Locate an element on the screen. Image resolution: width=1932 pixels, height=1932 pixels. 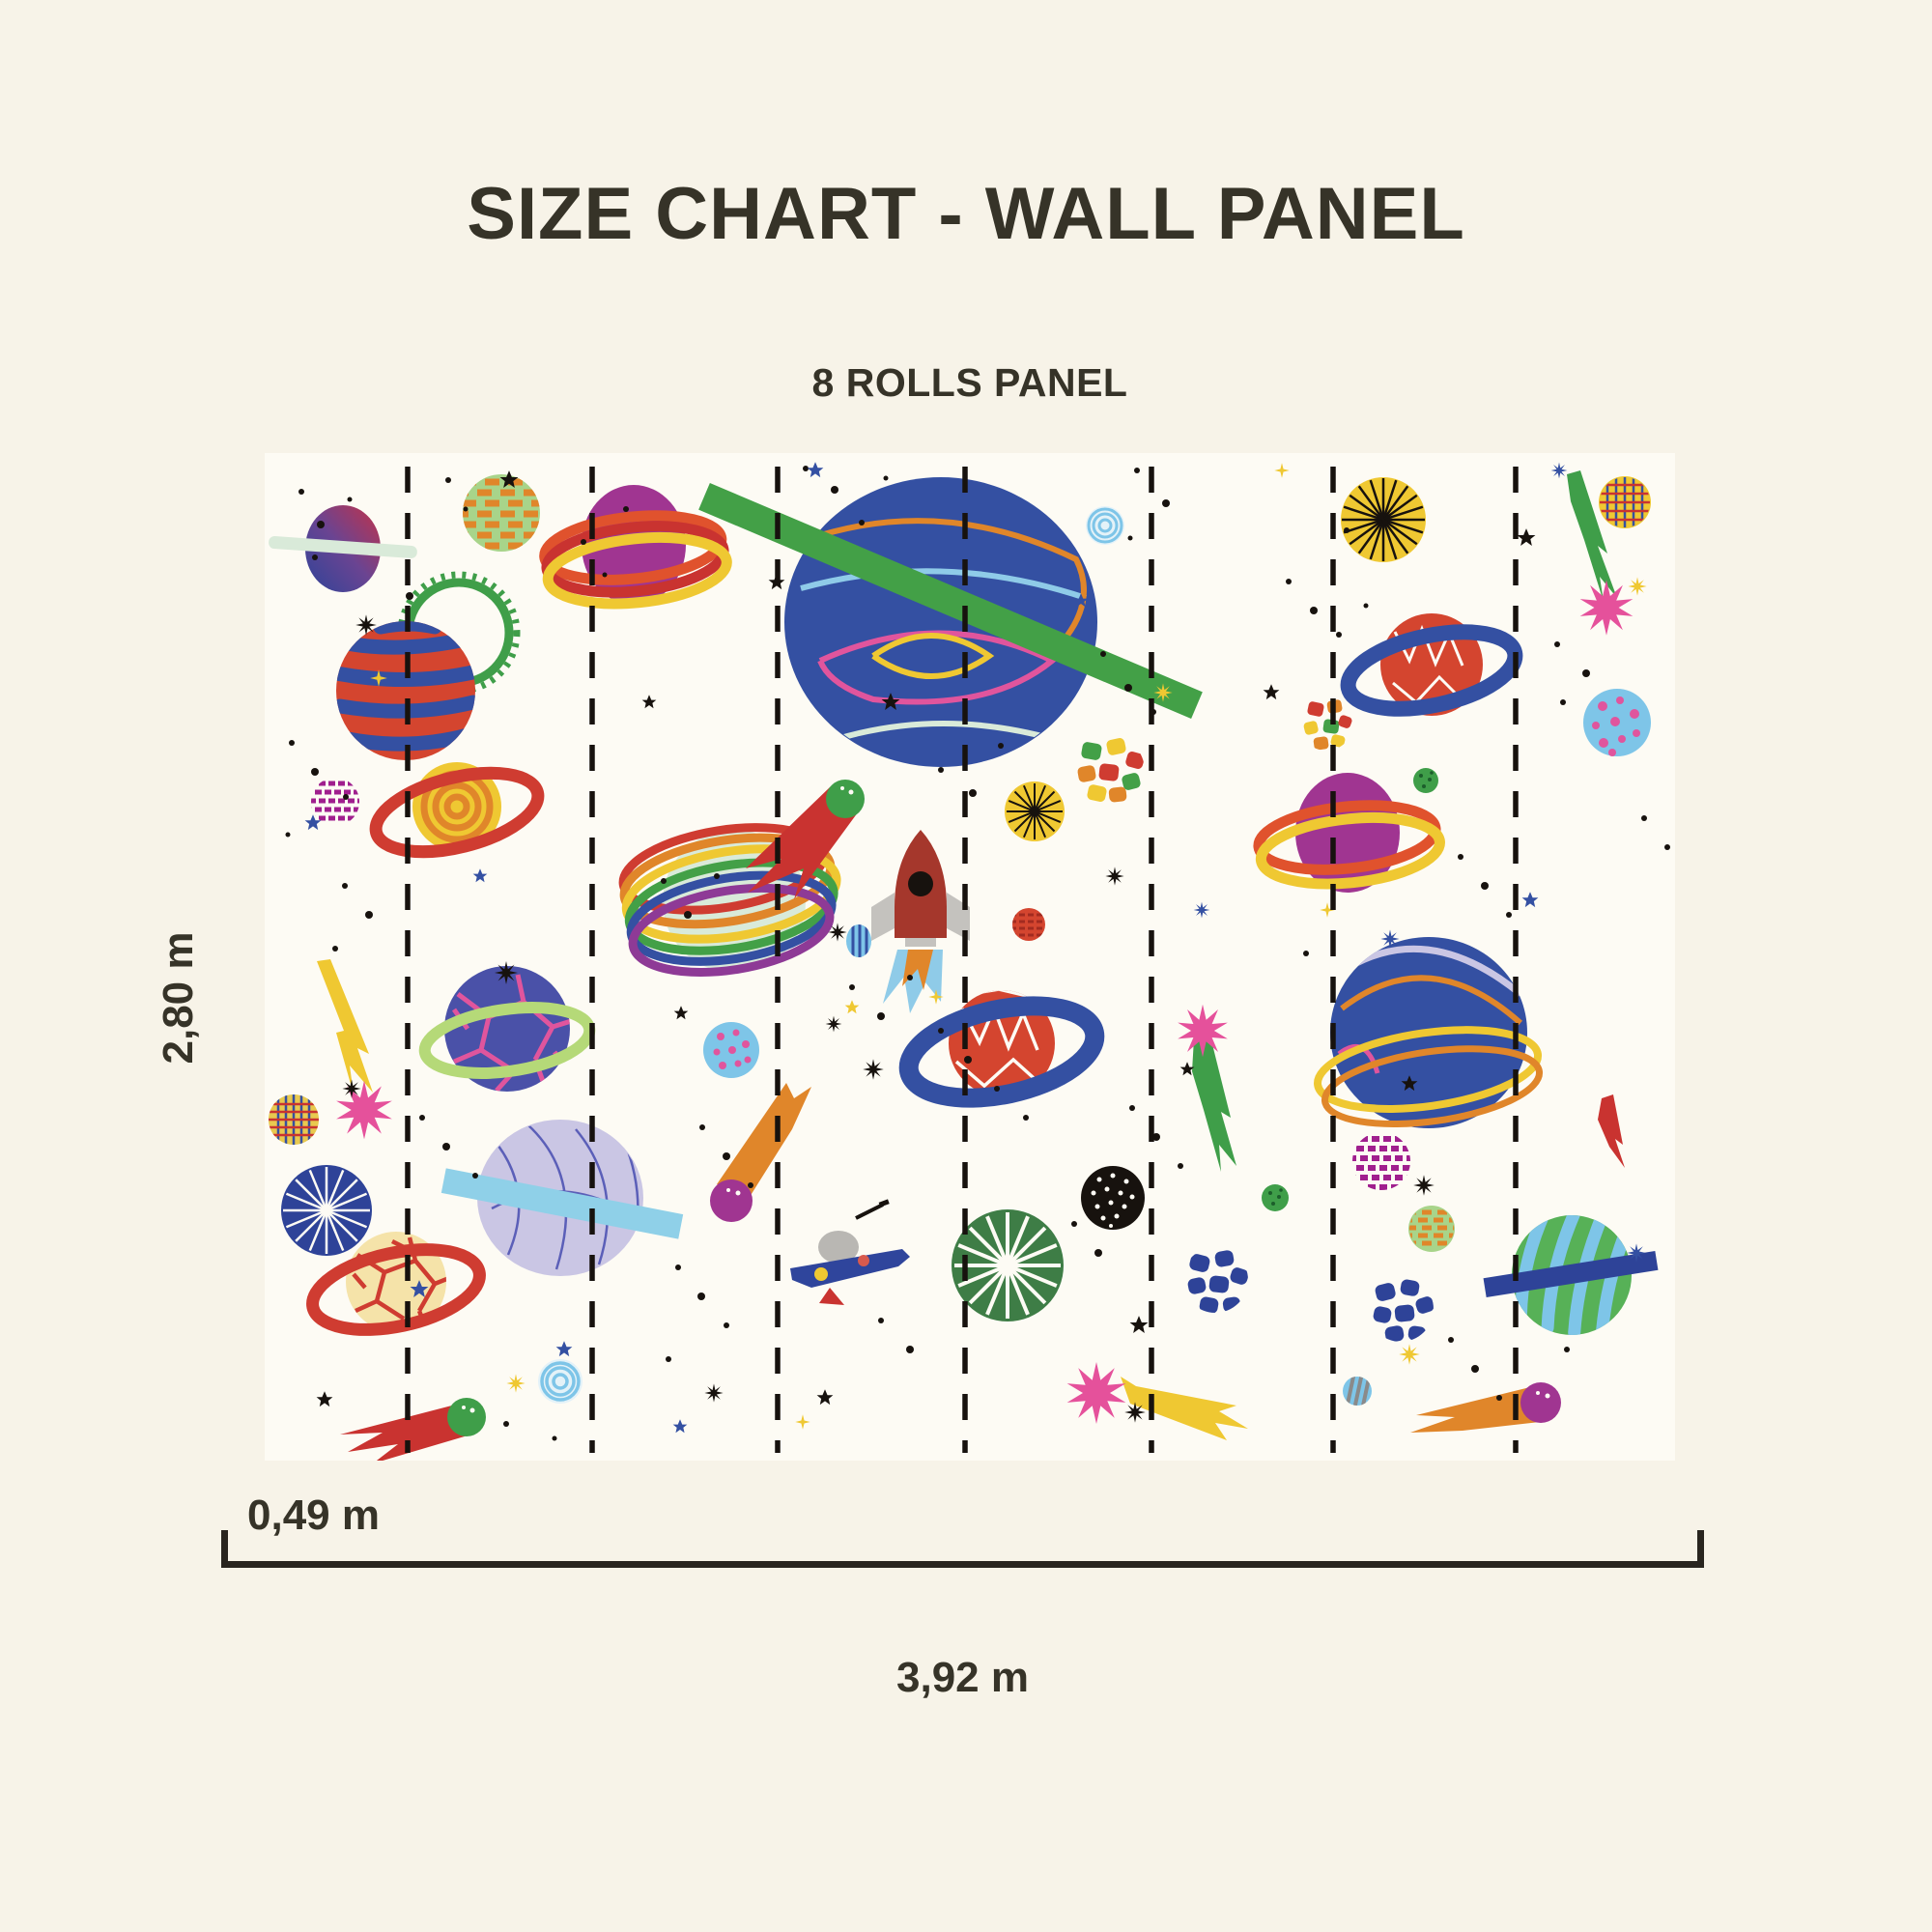
planet-blue-radial is located at coordinates (326, 1210).